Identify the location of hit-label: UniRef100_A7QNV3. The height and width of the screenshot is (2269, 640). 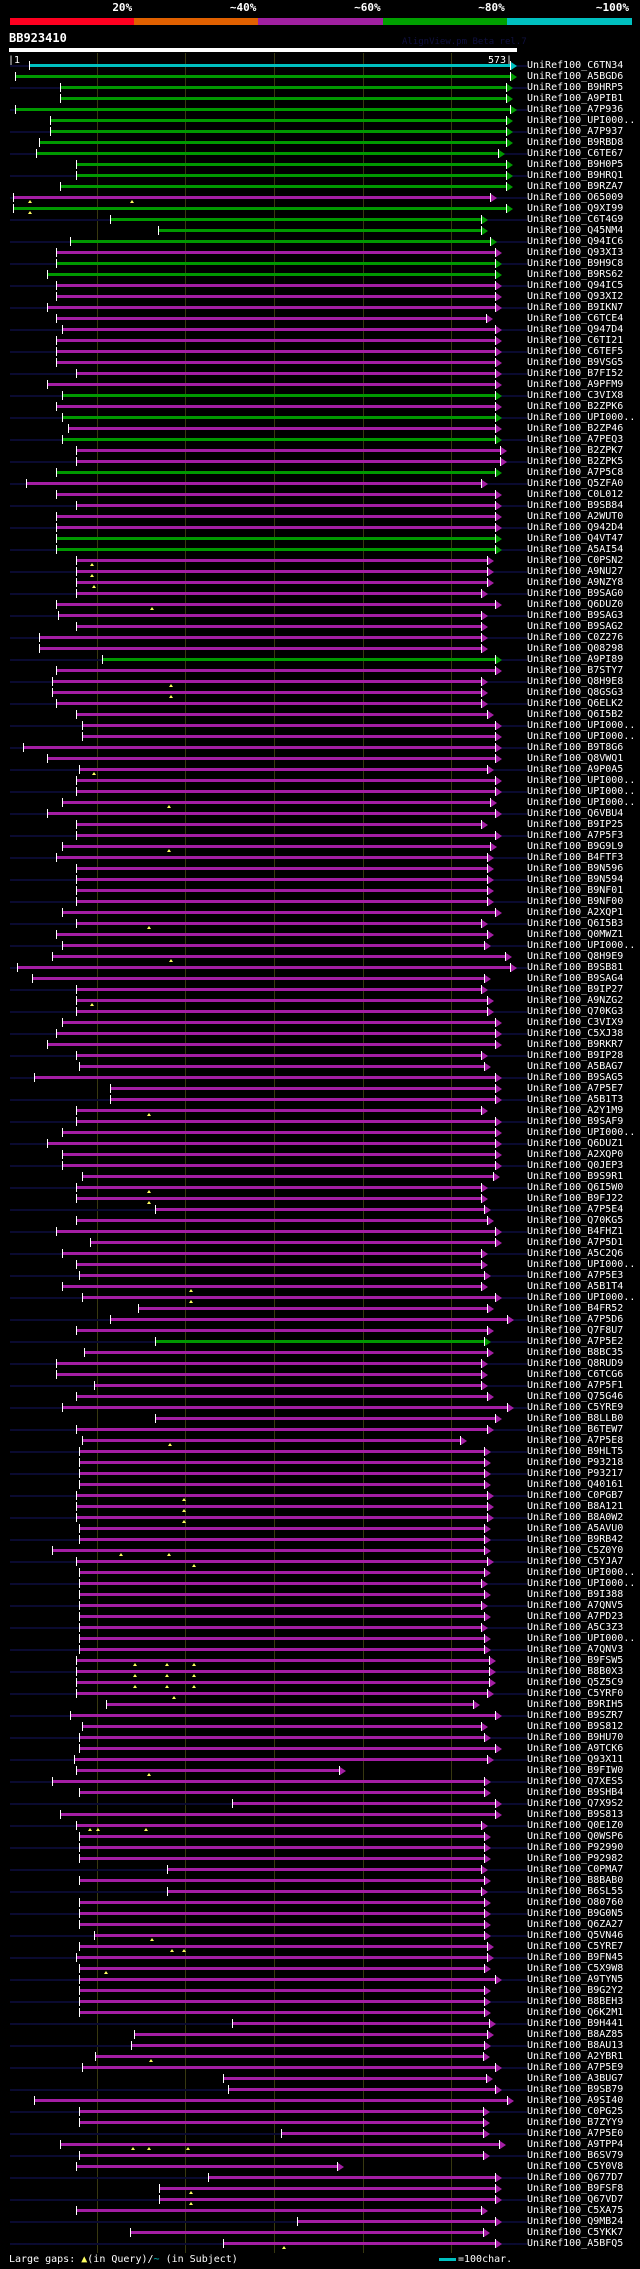
(575, 1649).